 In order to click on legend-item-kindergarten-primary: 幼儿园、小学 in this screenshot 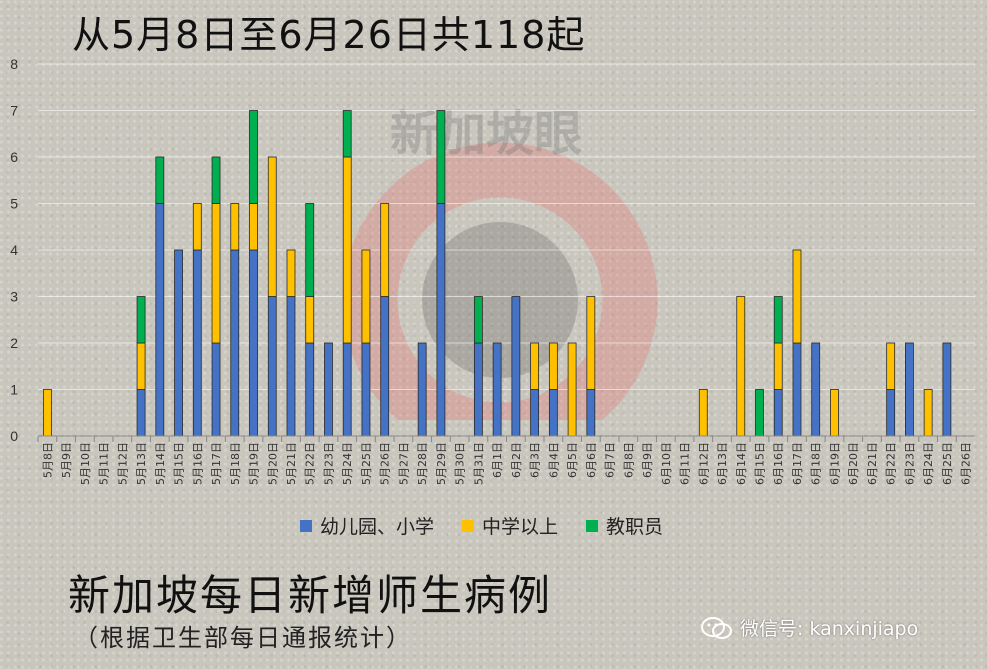, I will do `click(367, 525)`.